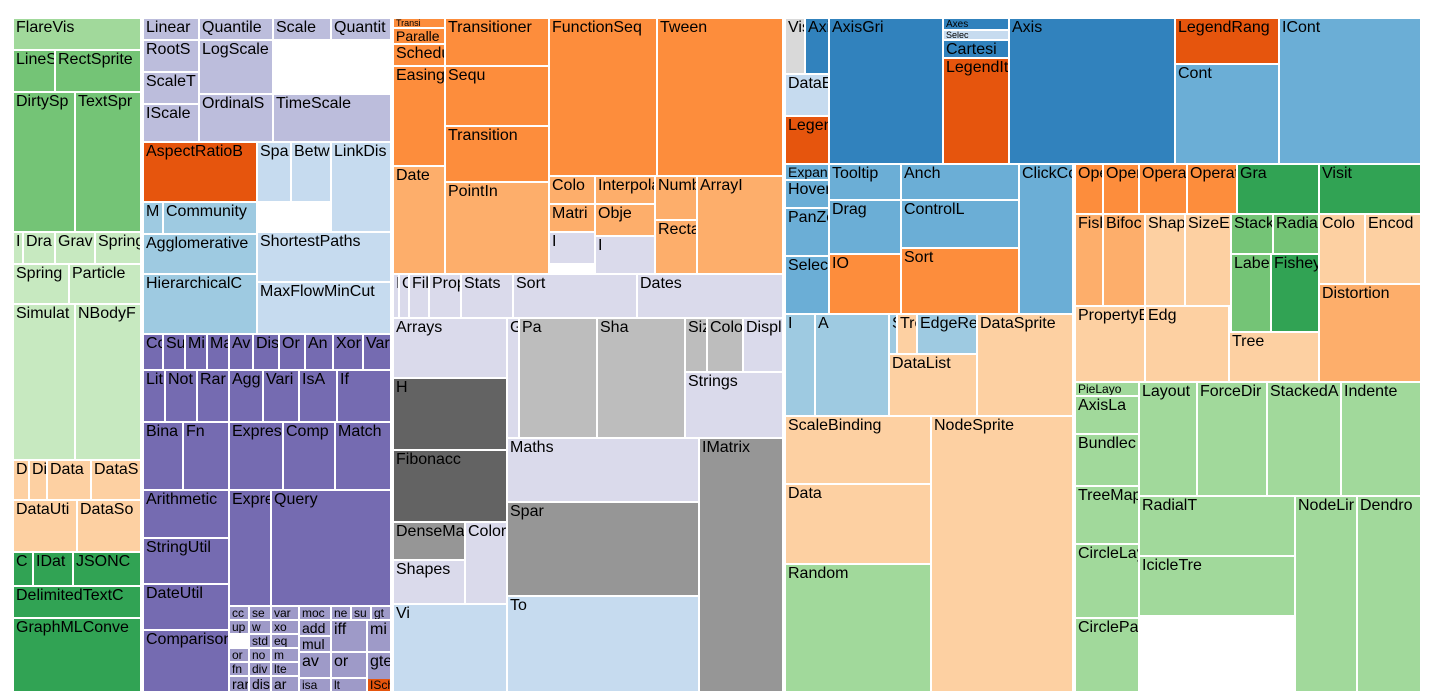 The image size is (1432, 700). What do you see at coordinates (116, 469) in the screenshot?
I see `treemap-cell-label: DataS` at bounding box center [116, 469].